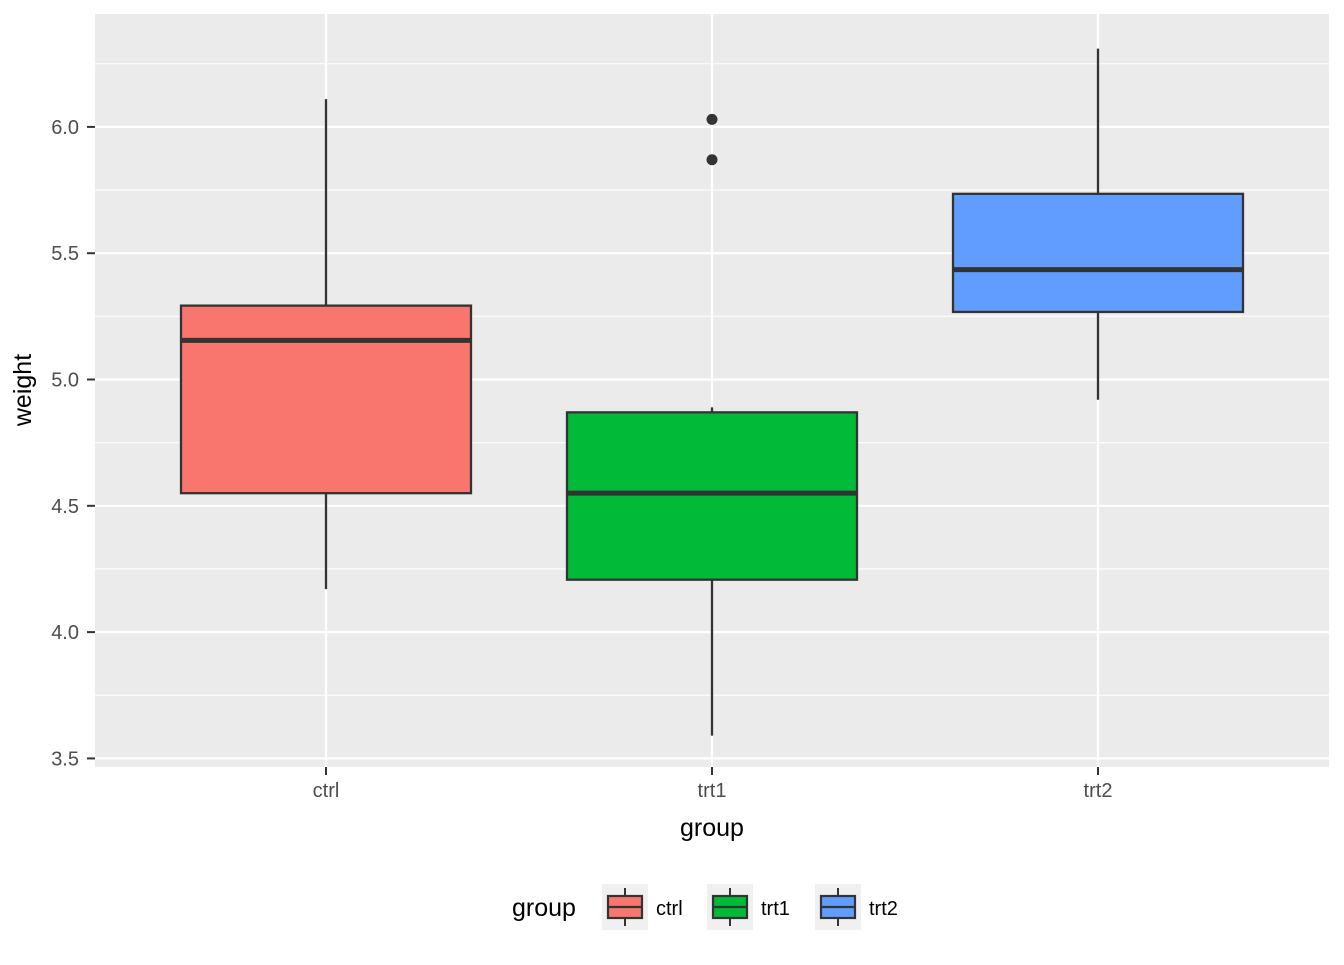  What do you see at coordinates (65, 128) in the screenshot?
I see `y-axis-tick-label: 6.0` at bounding box center [65, 128].